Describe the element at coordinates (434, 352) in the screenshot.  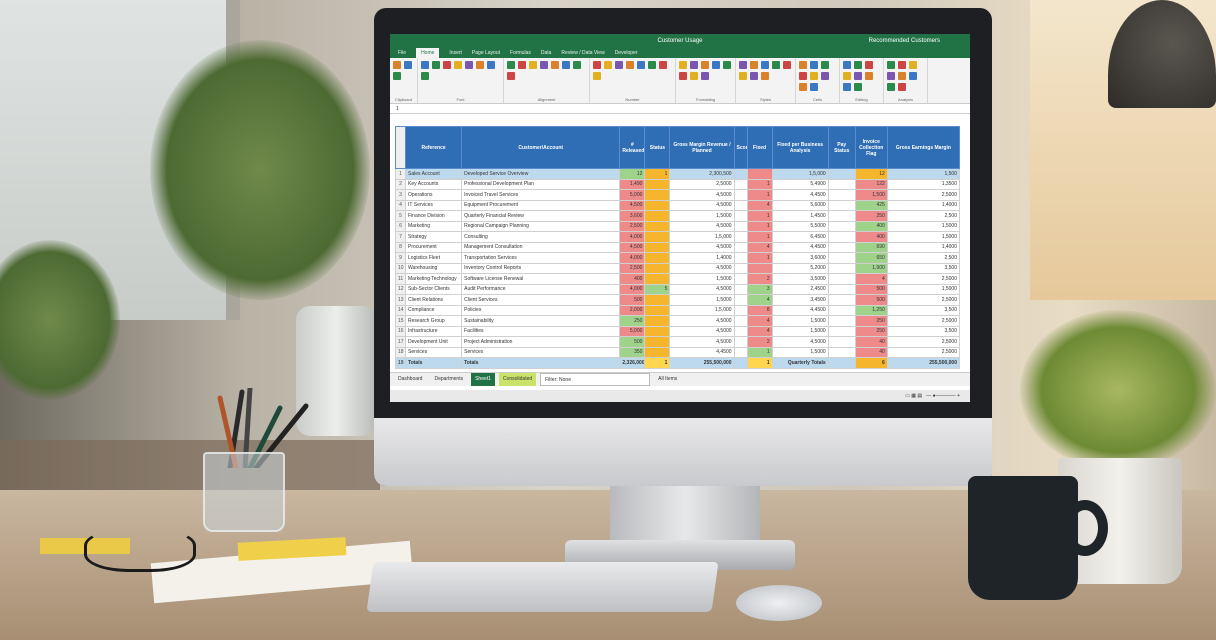
I see `cell-a: Services` at that location.